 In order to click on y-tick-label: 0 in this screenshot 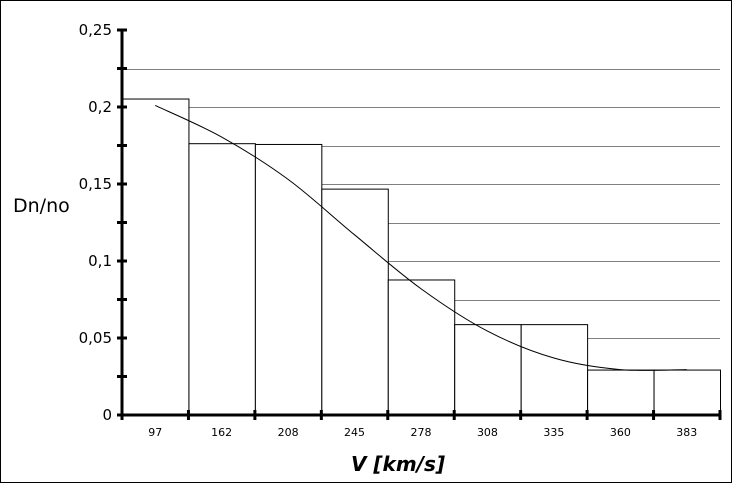, I will do `click(107, 415)`.